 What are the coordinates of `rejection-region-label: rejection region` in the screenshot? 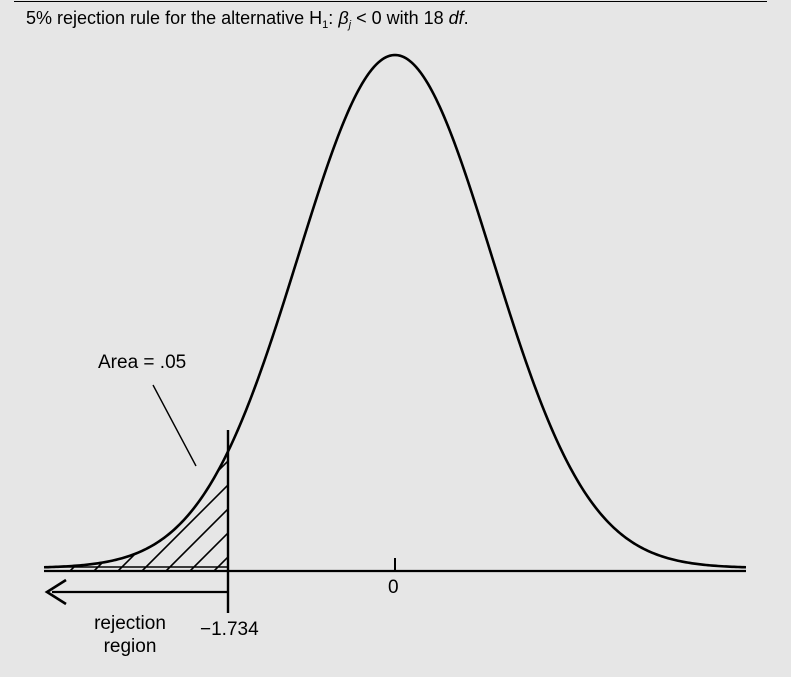 It's located at (130, 635).